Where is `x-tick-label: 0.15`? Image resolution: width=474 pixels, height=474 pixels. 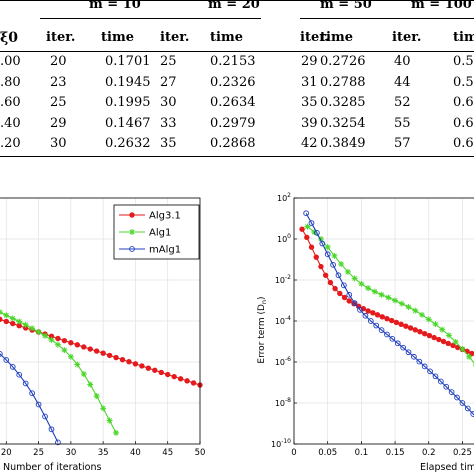 x-tick-label: 0.15 is located at coordinates (395, 453).